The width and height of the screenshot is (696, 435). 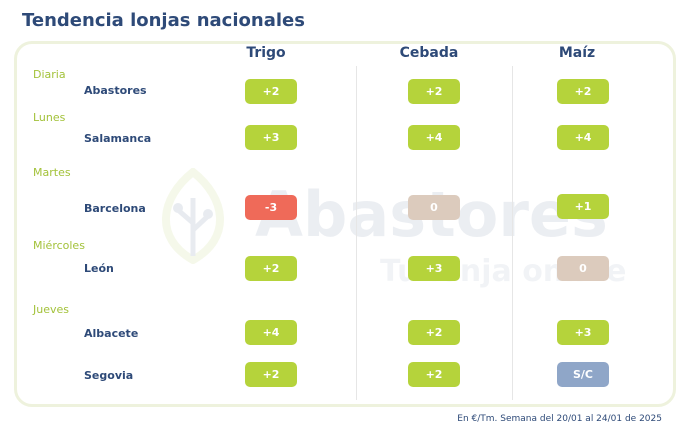 I want to click on trend-badge: +1, so click(x=583, y=206).